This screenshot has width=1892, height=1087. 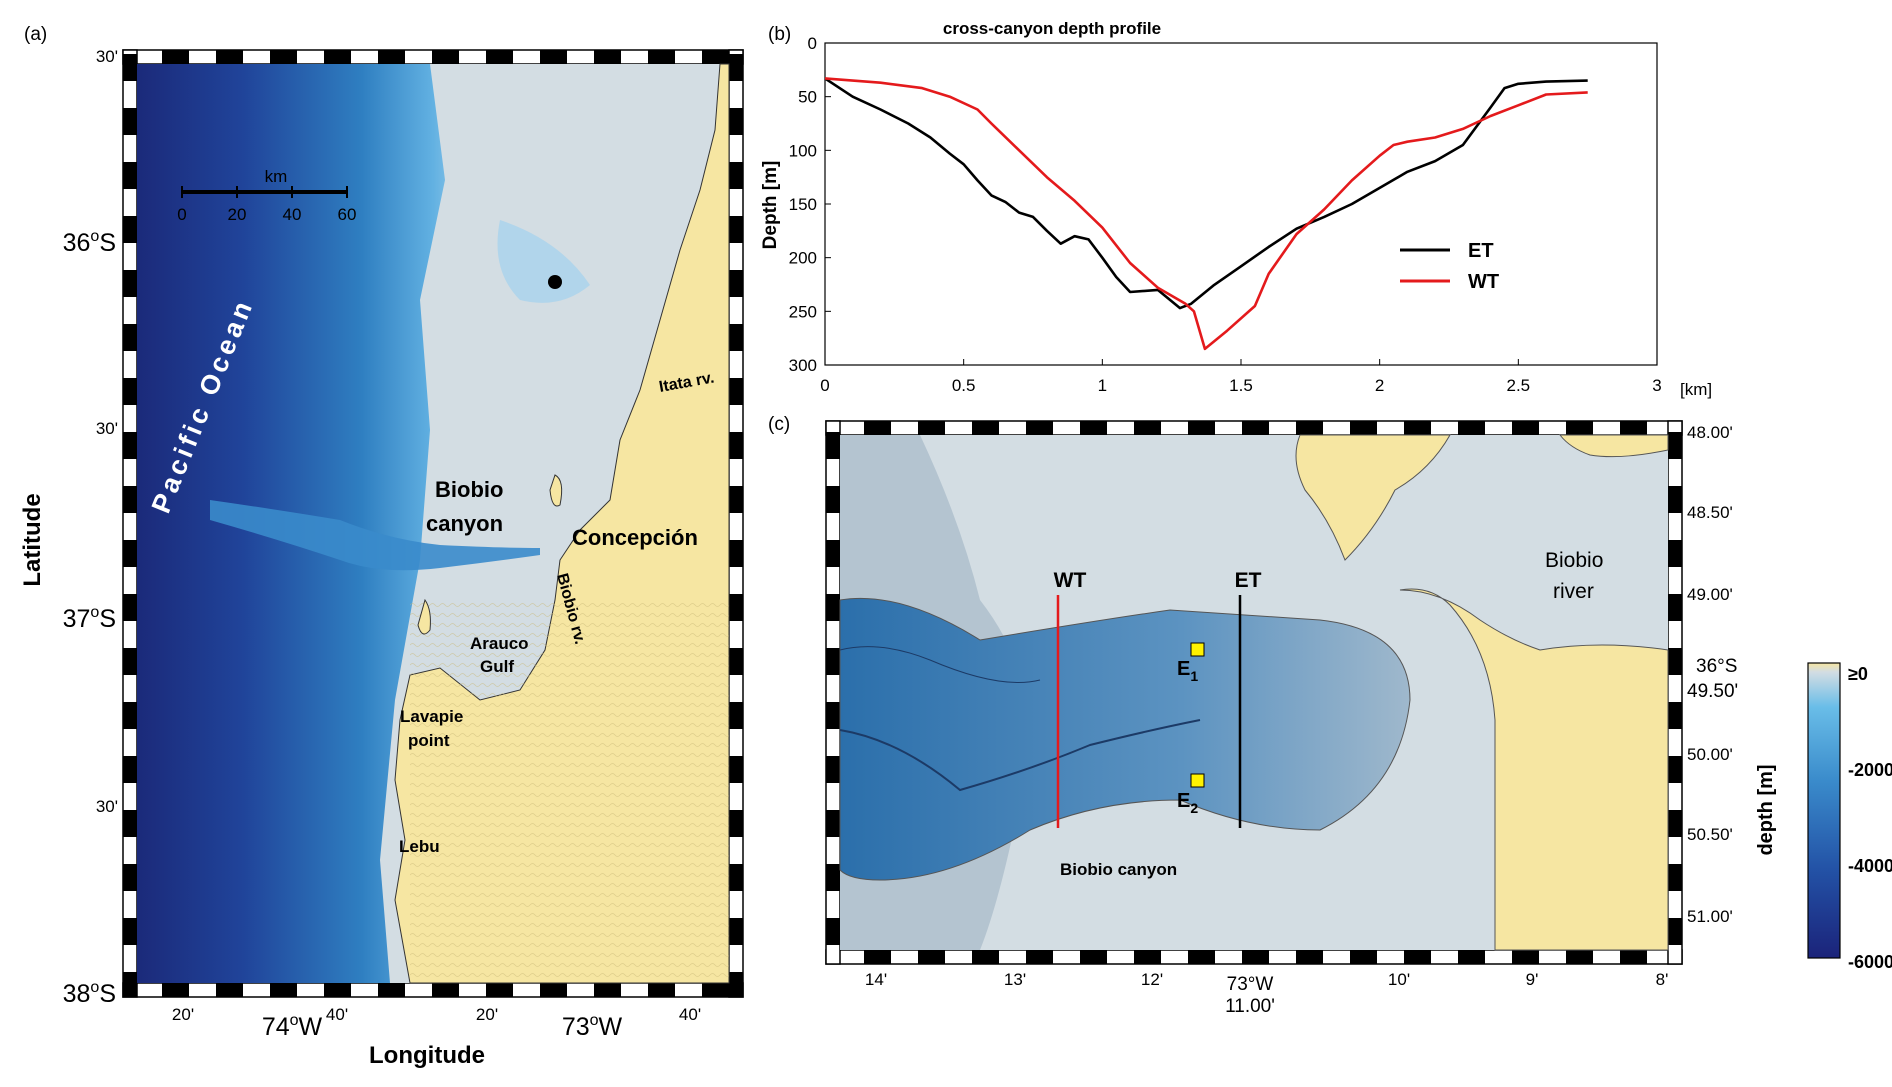 What do you see at coordinates (1197, 780) in the screenshot?
I see `station-e2-marker` at bounding box center [1197, 780].